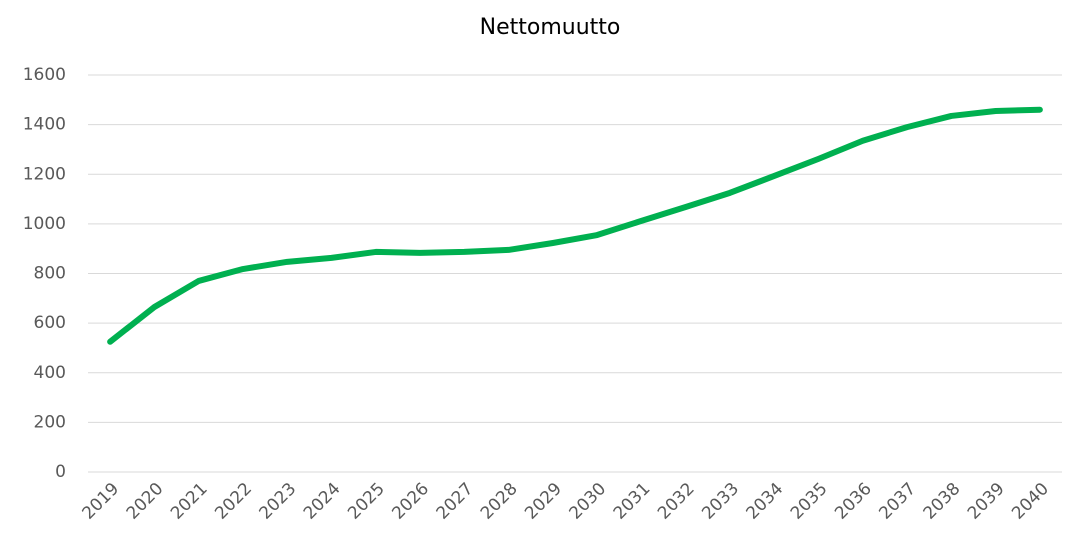 The width and height of the screenshot is (1086, 540). What do you see at coordinates (189, 501) in the screenshot?
I see `x-tick-label: 2021` at bounding box center [189, 501].